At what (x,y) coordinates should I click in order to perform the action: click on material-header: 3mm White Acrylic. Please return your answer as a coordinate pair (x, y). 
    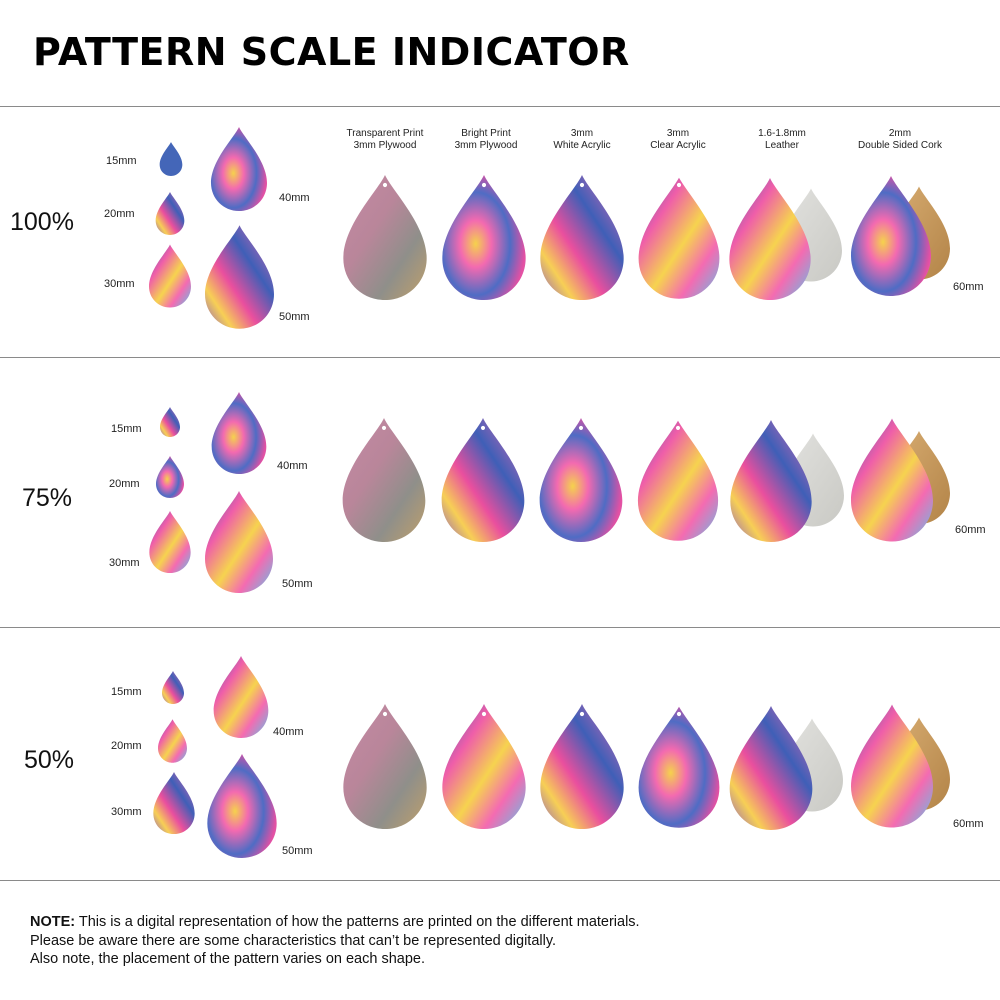
    Looking at the image, I should click on (582, 139).